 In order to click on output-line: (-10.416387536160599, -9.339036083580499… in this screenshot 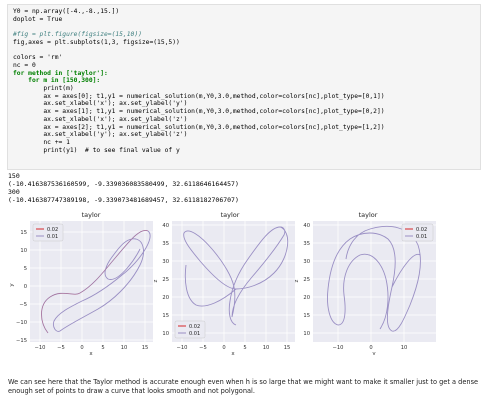, I will do `click(123, 184)`.